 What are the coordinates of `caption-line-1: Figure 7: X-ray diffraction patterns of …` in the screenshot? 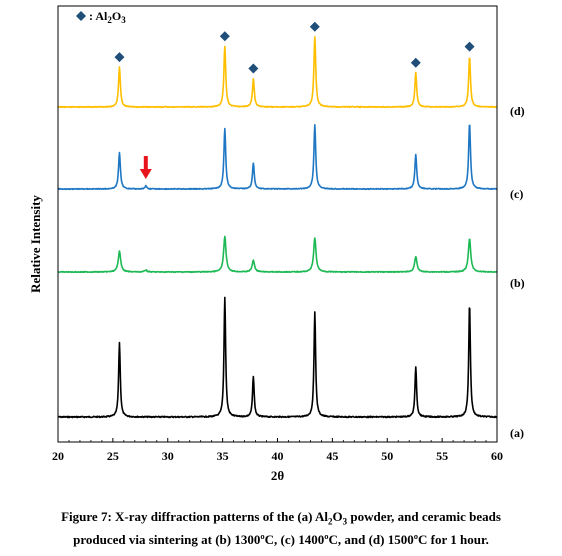 It's located at (281, 518).